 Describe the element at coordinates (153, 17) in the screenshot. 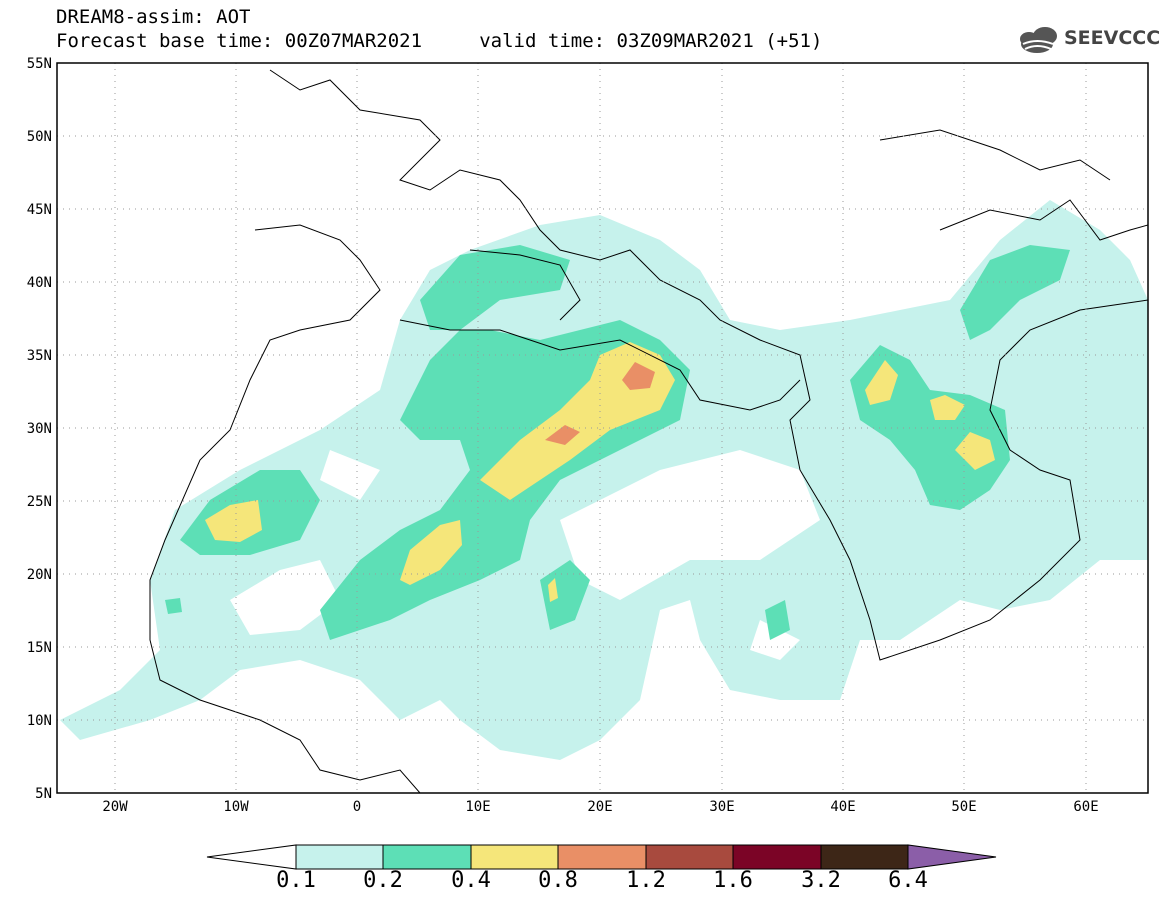

I see `title-line-1: DREAM8-assim: AOT` at that location.